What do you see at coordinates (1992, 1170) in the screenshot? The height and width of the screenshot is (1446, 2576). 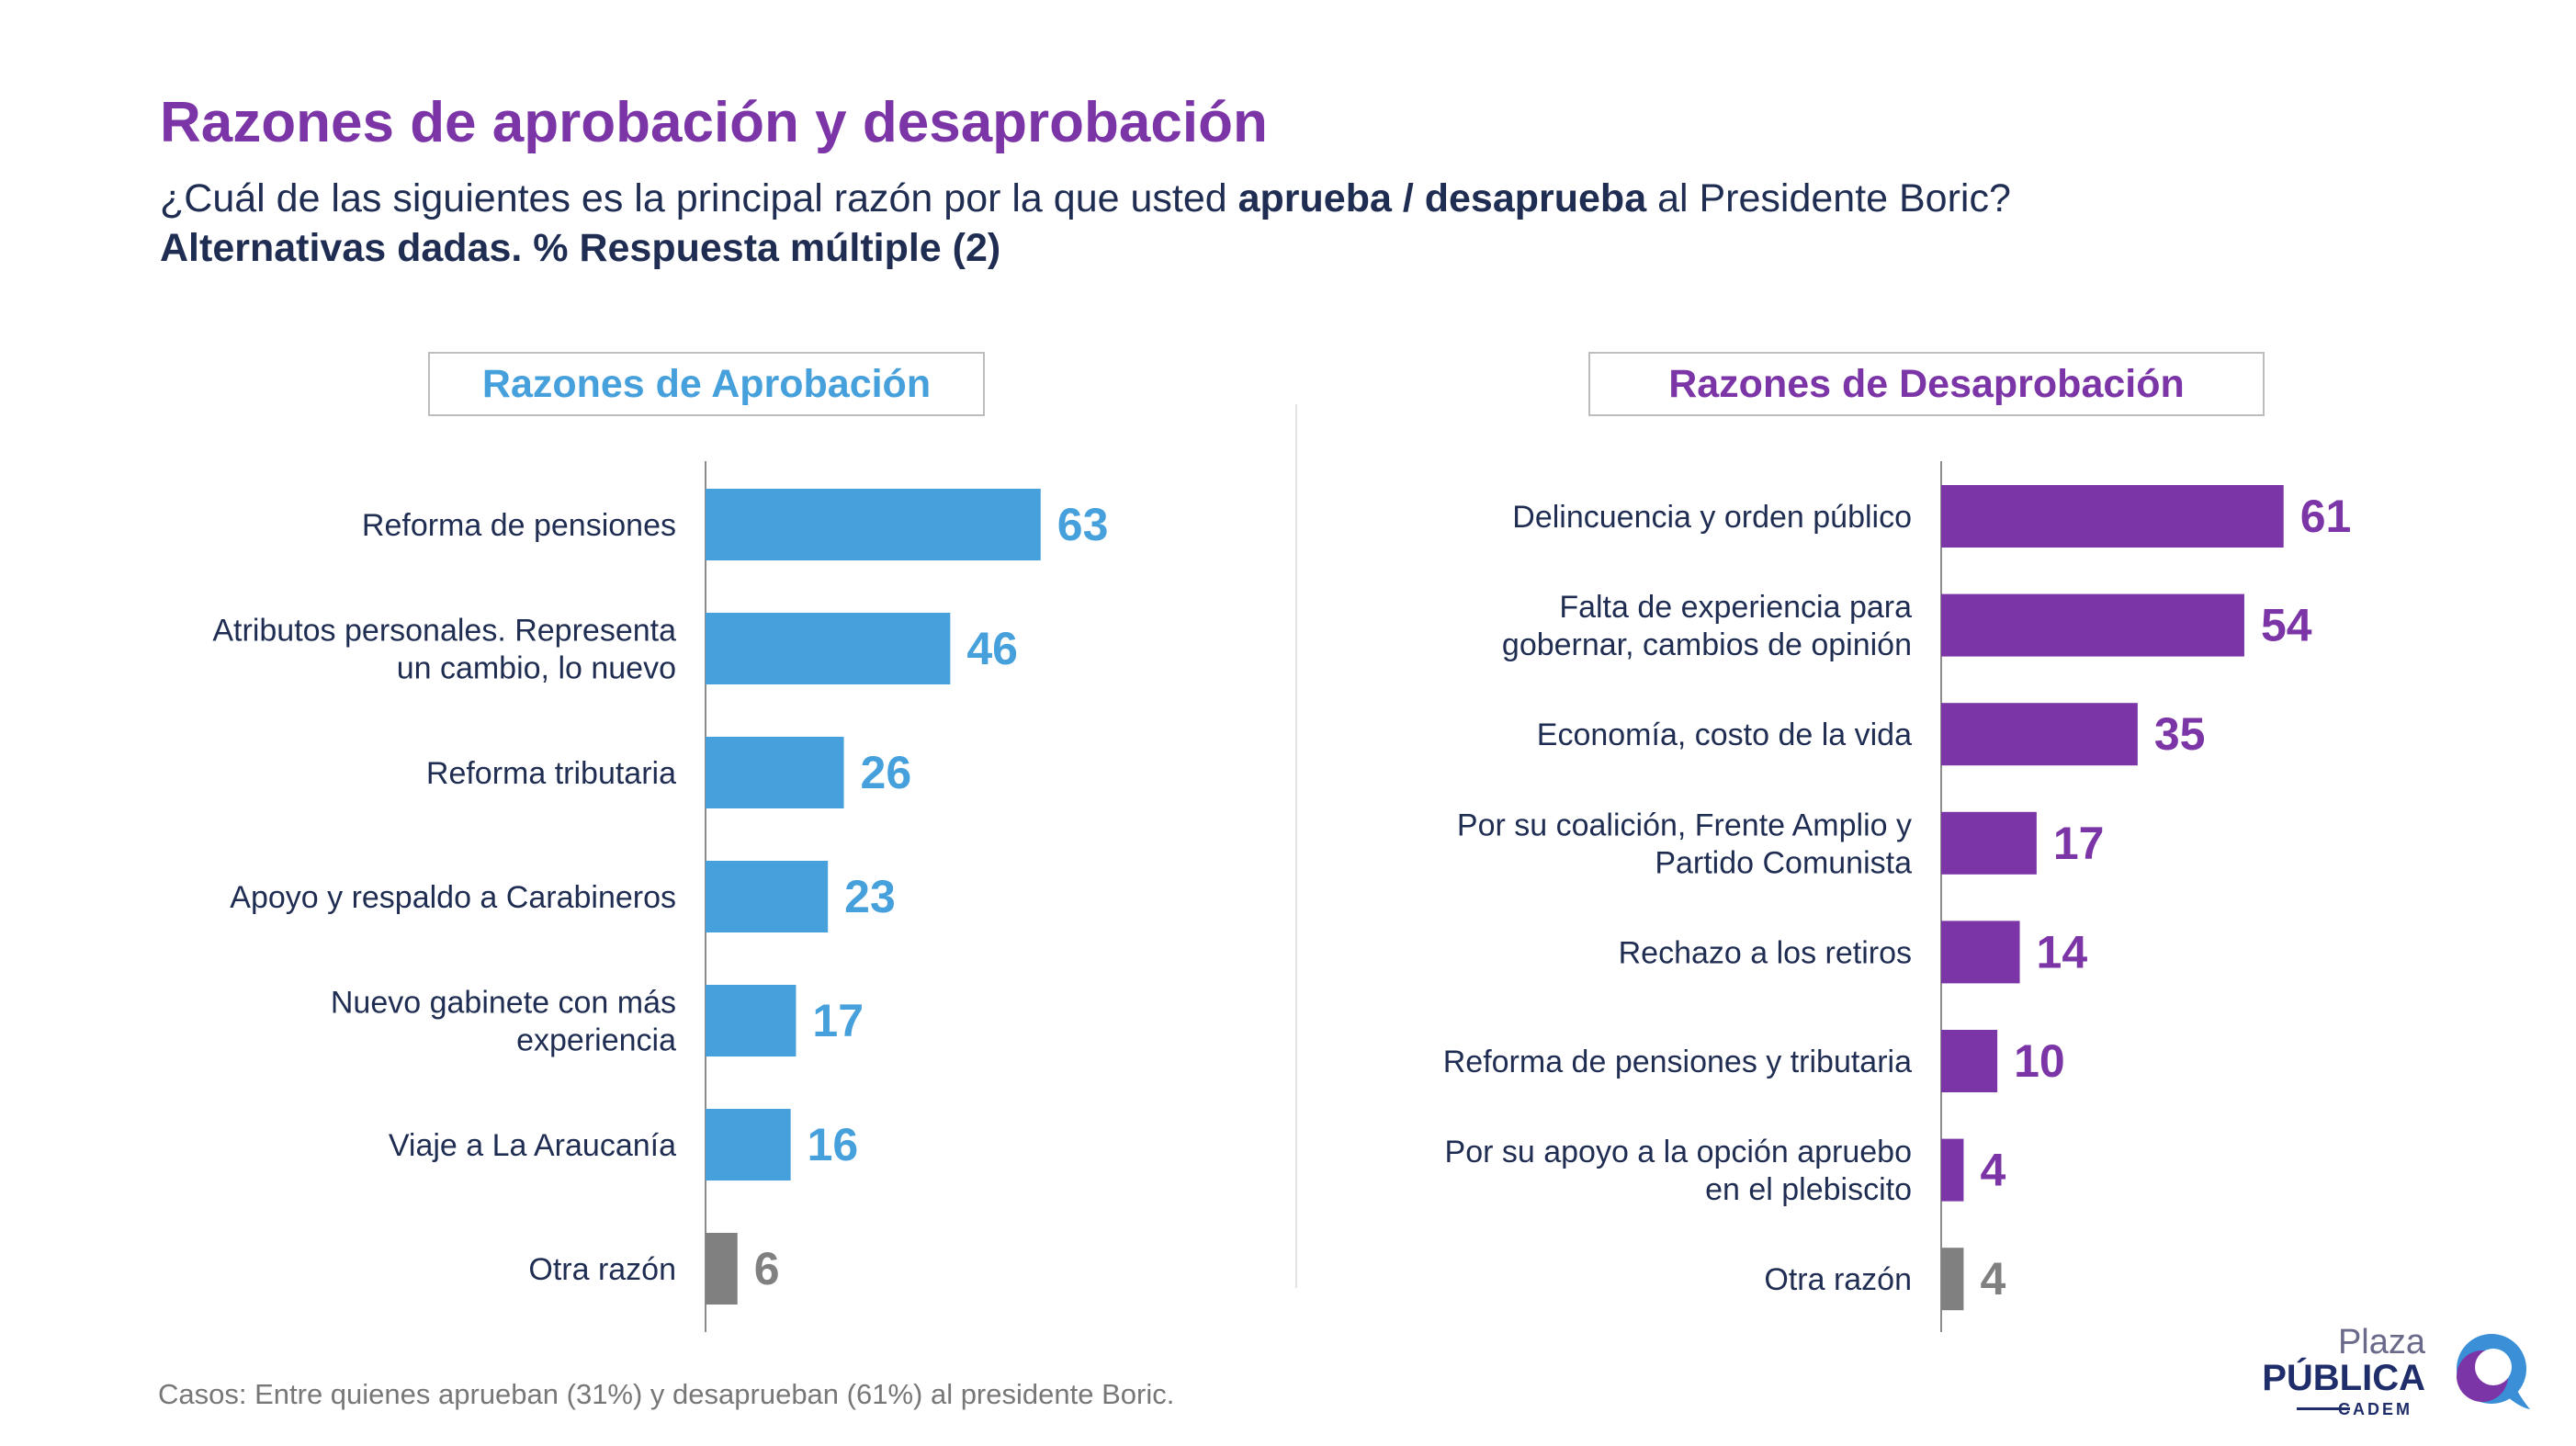 I see `disapproval-value-label-7: 4` at bounding box center [1992, 1170].